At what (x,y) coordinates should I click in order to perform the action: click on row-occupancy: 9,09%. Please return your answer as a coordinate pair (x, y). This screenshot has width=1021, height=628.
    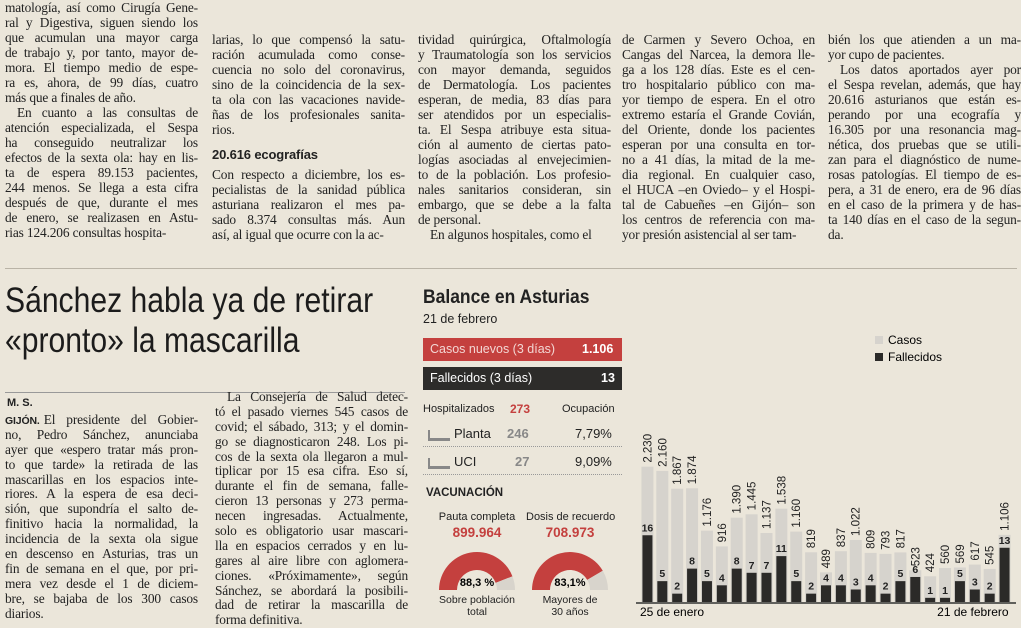
    Looking at the image, I should click on (593, 461).